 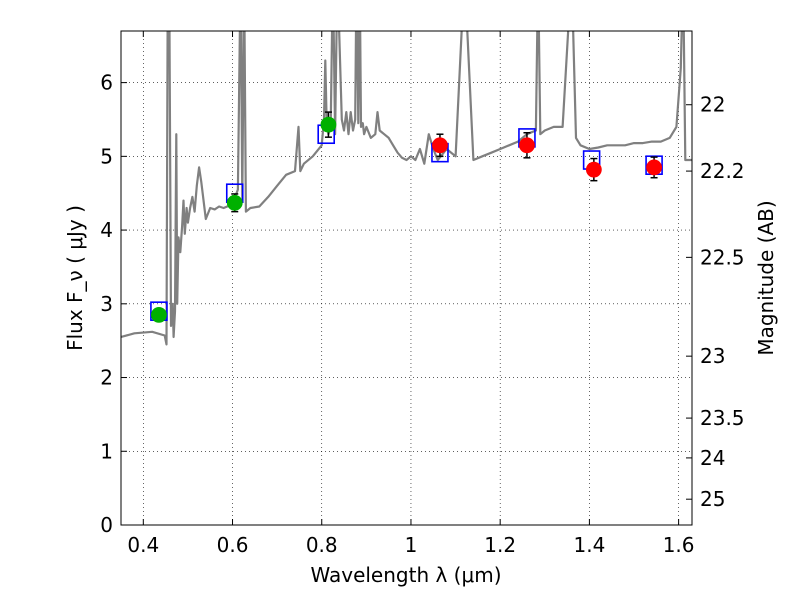 What do you see at coordinates (411, 545) in the screenshot?
I see `x-tick-label: 1` at bounding box center [411, 545].